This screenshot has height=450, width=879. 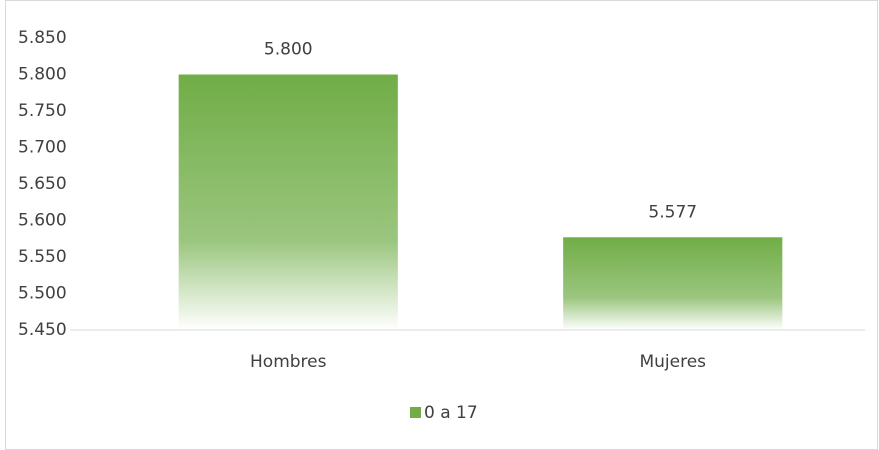 I want to click on x-tick-label: Hombres, so click(x=288, y=362).